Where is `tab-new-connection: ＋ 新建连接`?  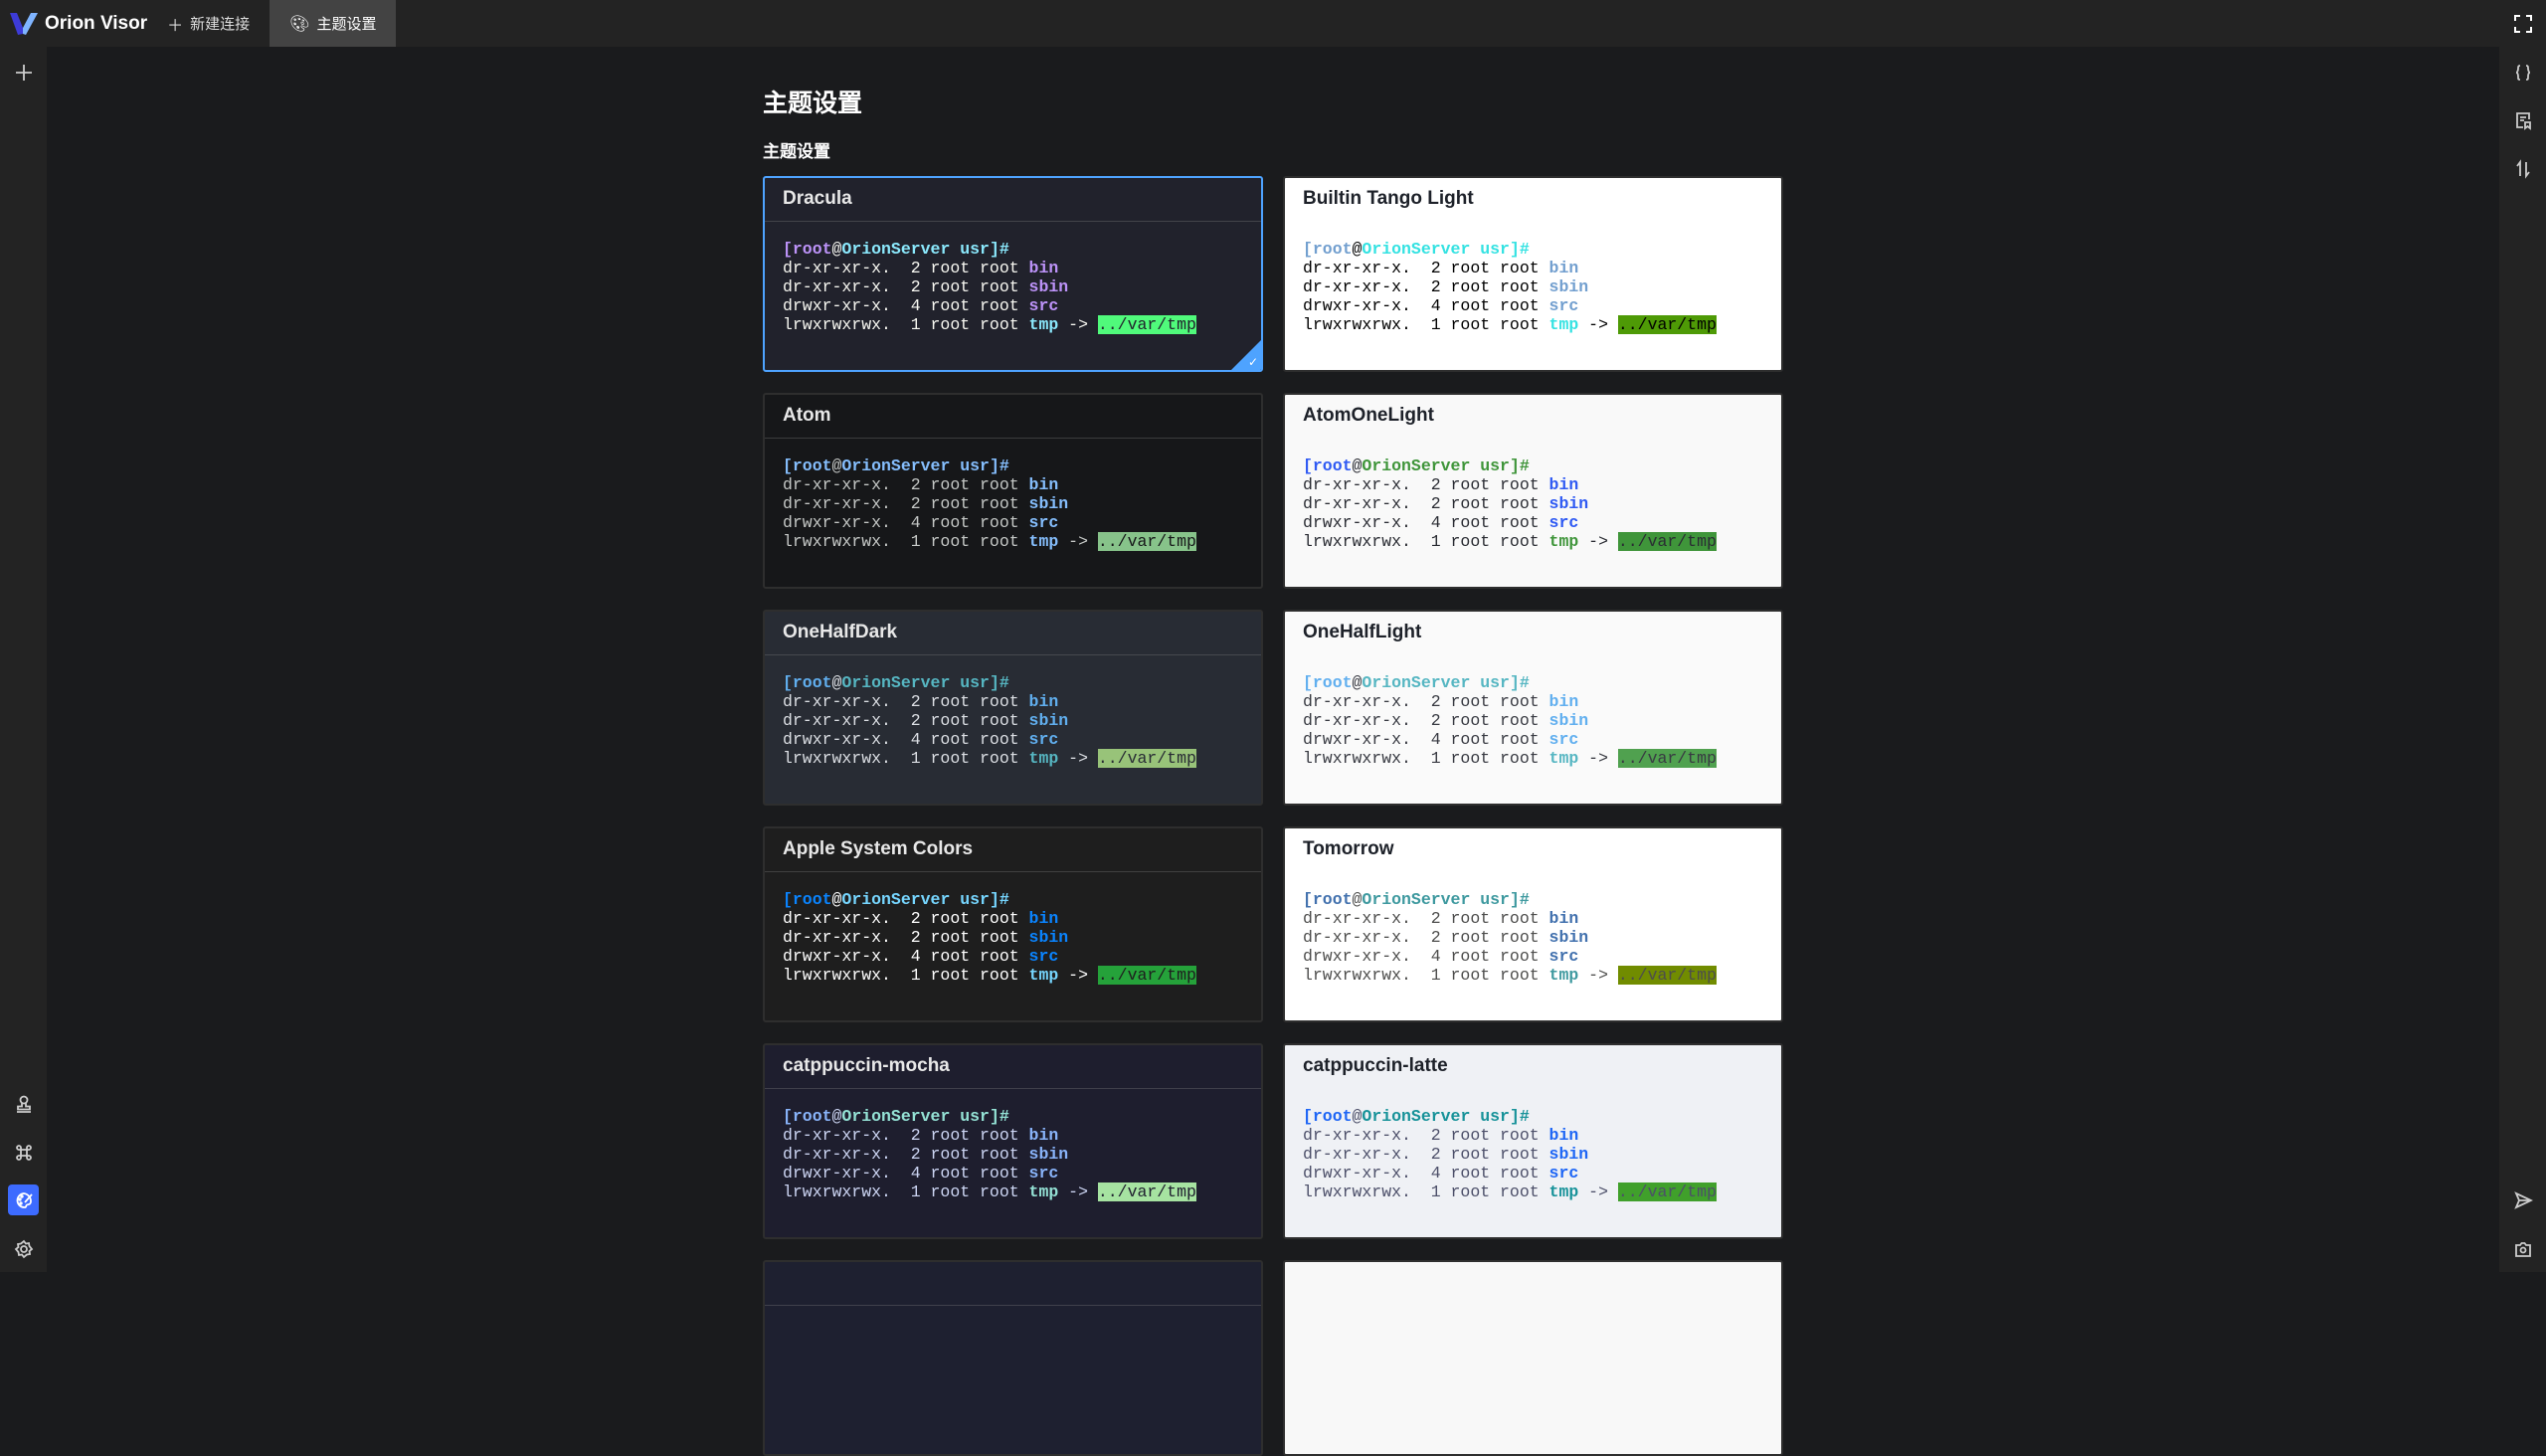 tab-new-connection: ＋ 新建连接 is located at coordinates (208, 23).